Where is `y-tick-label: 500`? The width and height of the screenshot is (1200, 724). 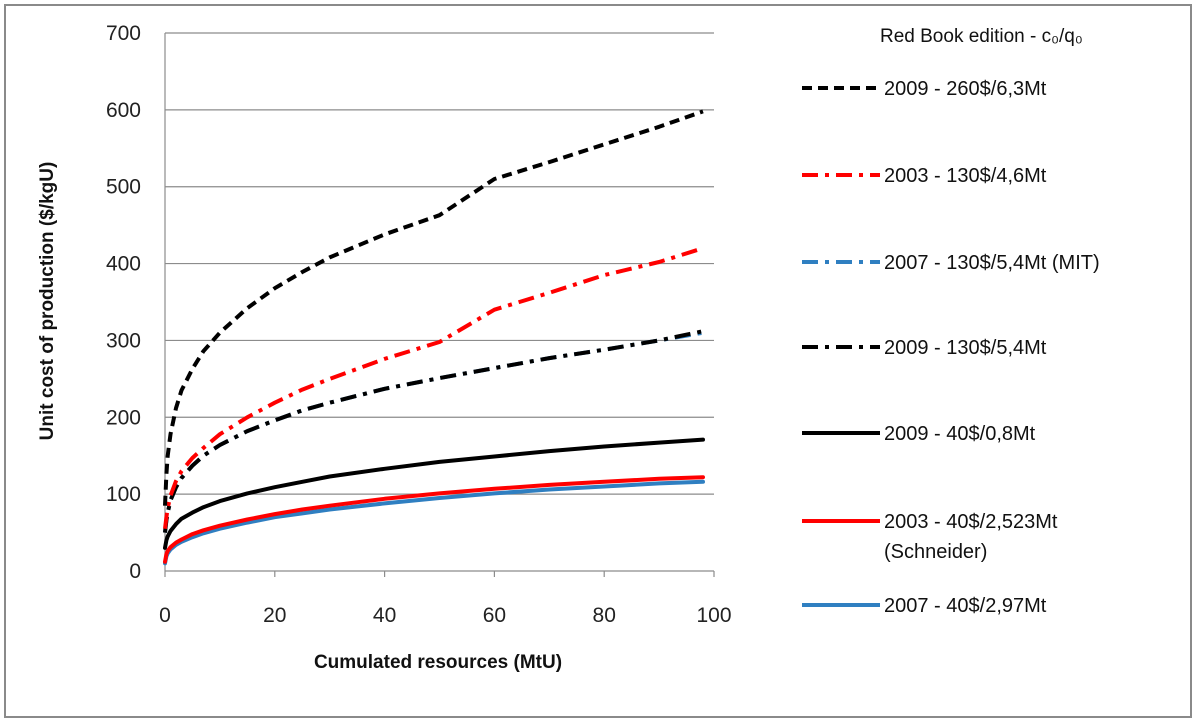 y-tick-label: 500 is located at coordinates (123, 187).